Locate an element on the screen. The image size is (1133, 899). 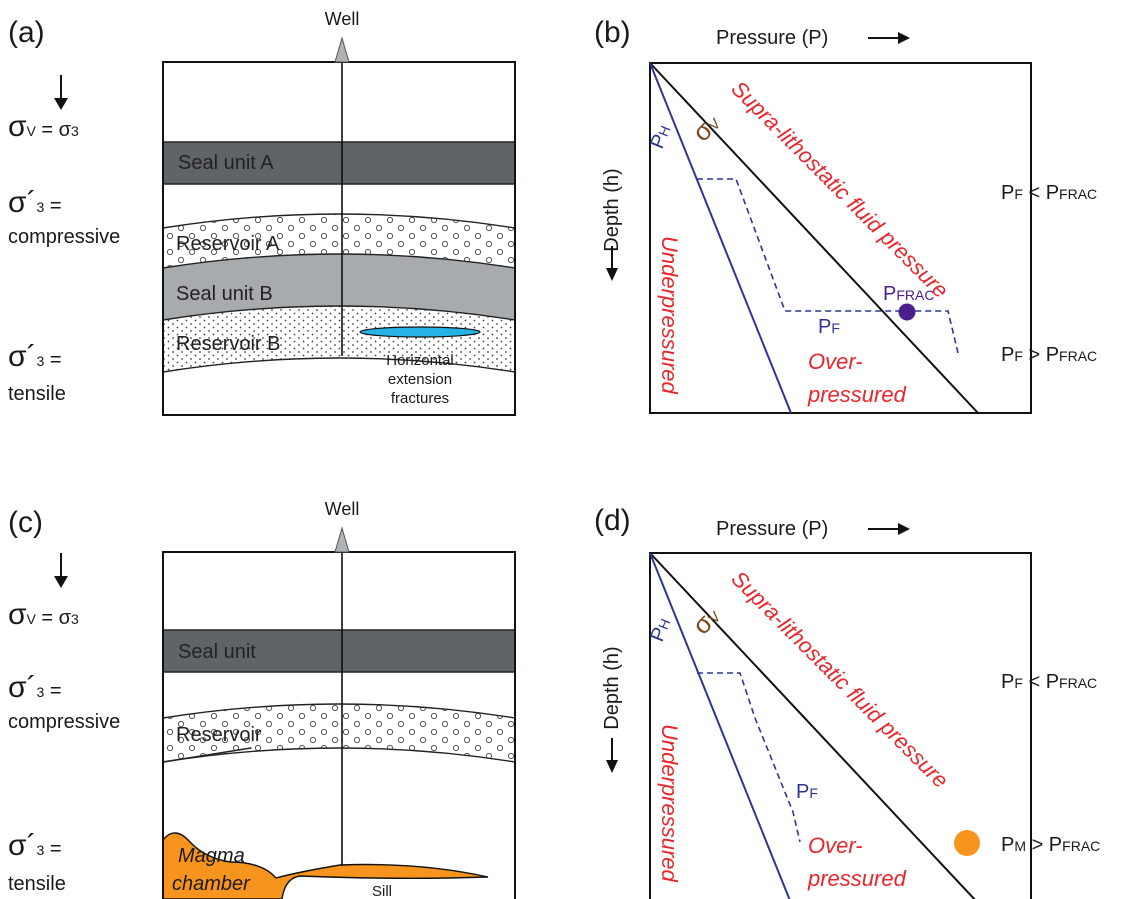
sigma-v-line-d is located at coordinates (812, 725).